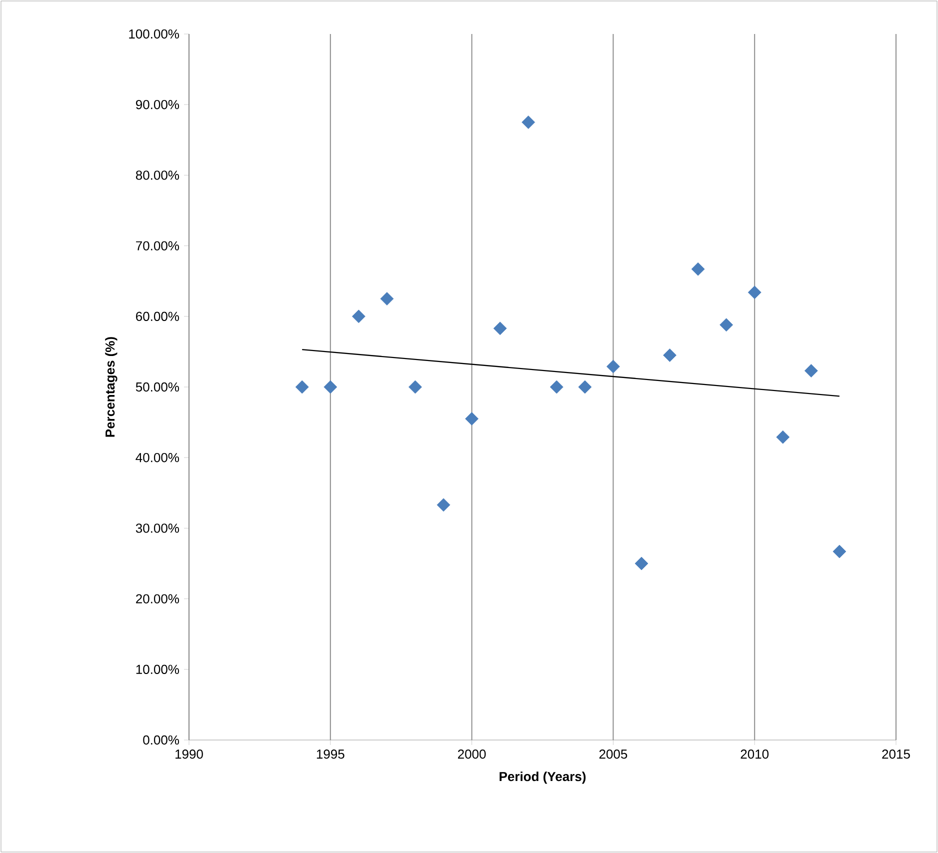  I want to click on y-tick-label: 40.00%, so click(157, 457).